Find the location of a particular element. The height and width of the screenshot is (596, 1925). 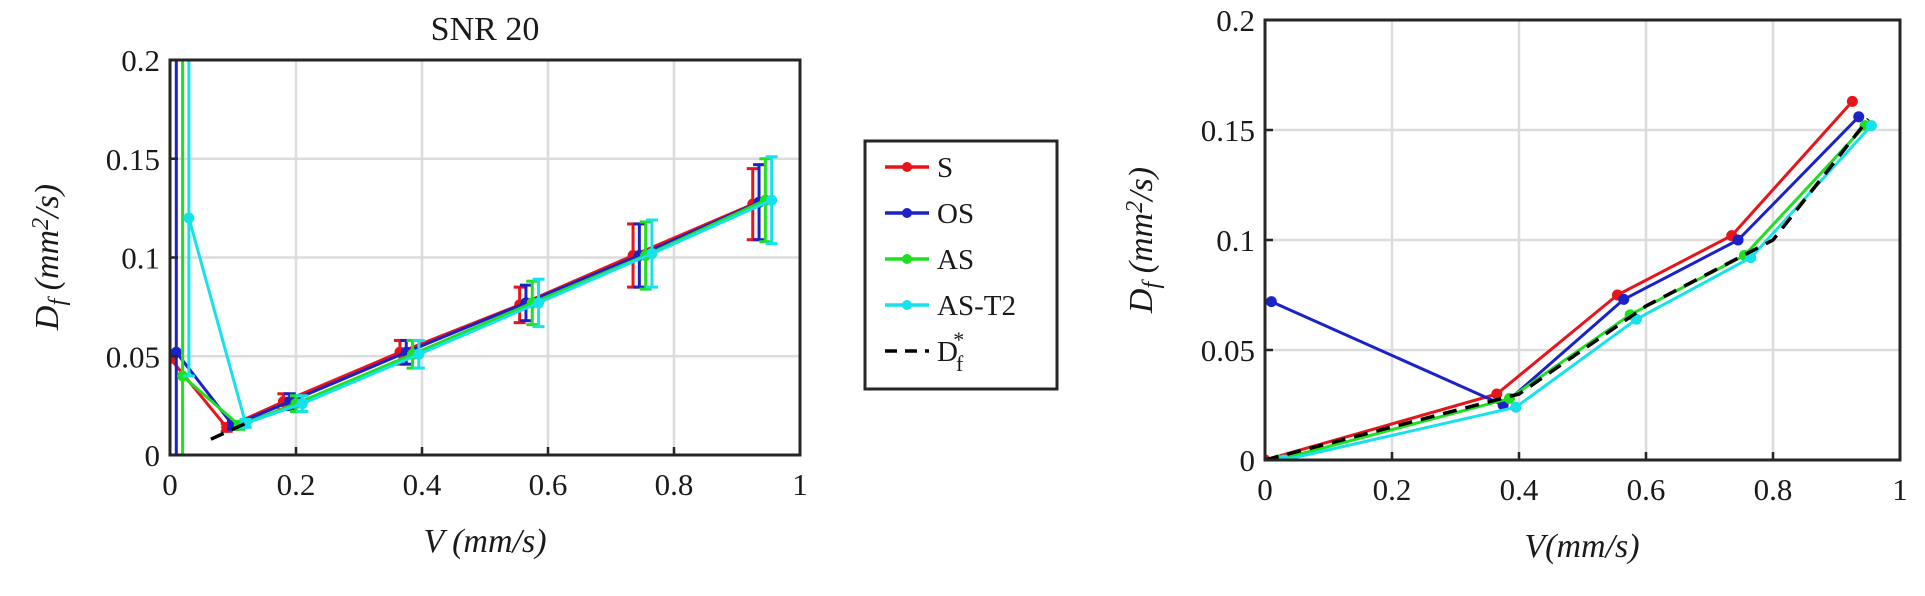

legend-label-d-main: D is located at coordinates (947, 352).